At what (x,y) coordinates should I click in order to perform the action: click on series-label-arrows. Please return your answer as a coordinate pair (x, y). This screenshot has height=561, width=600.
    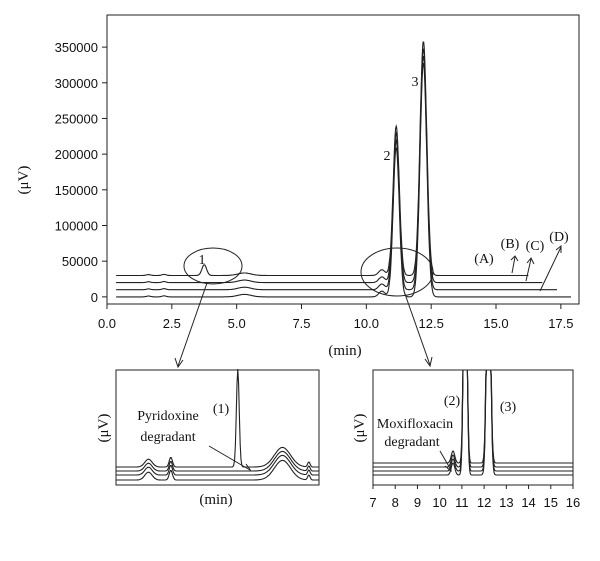
    Looking at the image, I should click on (536, 268).